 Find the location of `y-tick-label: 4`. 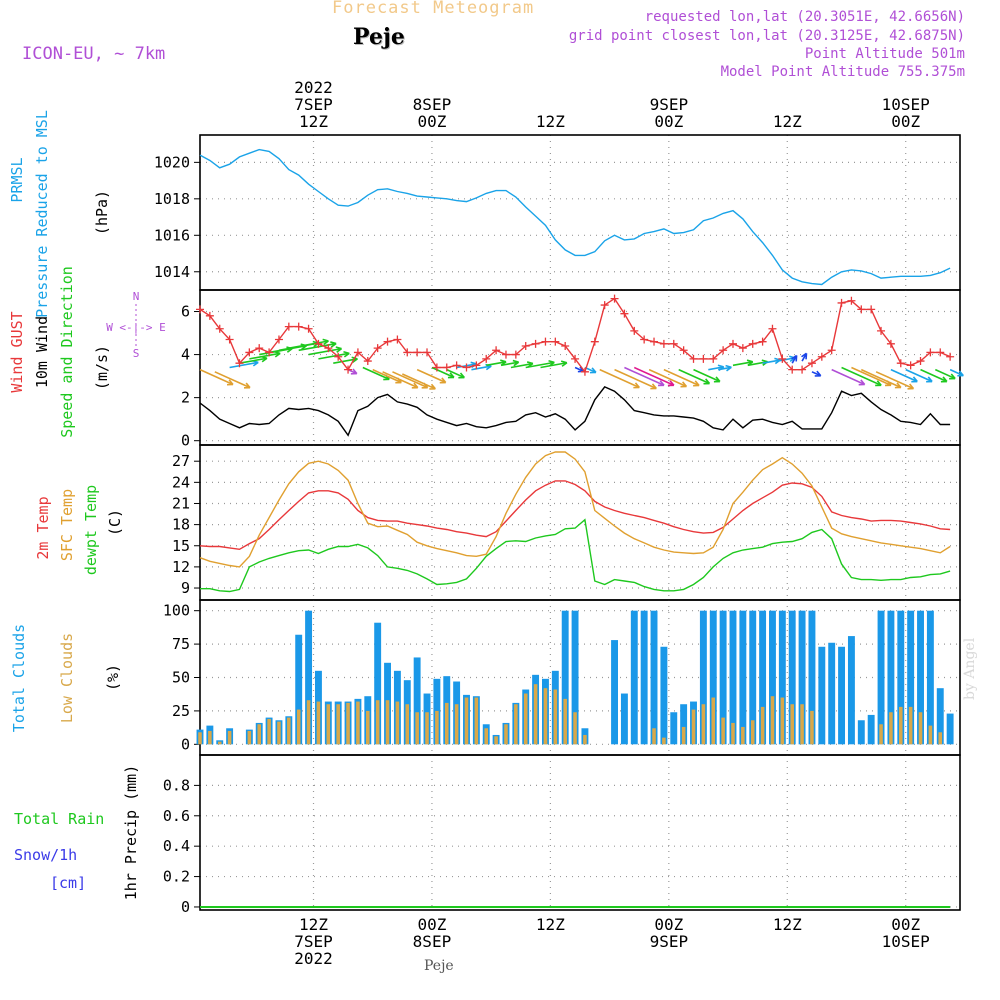

y-tick-label: 4 is located at coordinates (185, 355).